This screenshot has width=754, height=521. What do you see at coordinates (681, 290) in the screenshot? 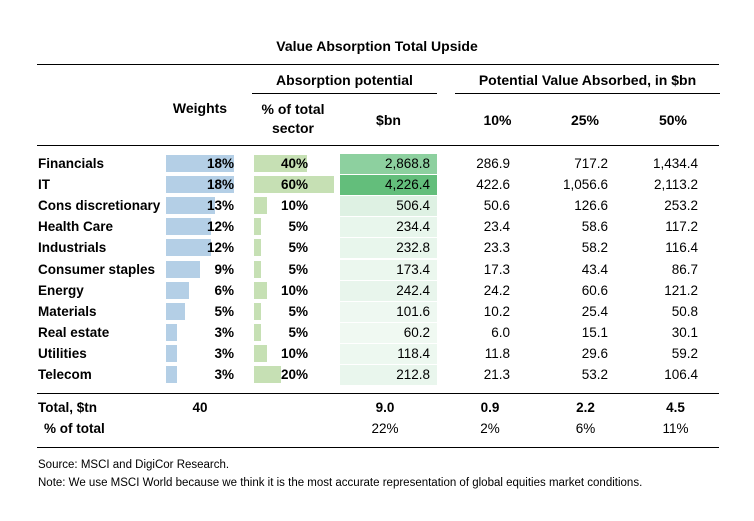
I see `value-50pct: 121.2` at bounding box center [681, 290].